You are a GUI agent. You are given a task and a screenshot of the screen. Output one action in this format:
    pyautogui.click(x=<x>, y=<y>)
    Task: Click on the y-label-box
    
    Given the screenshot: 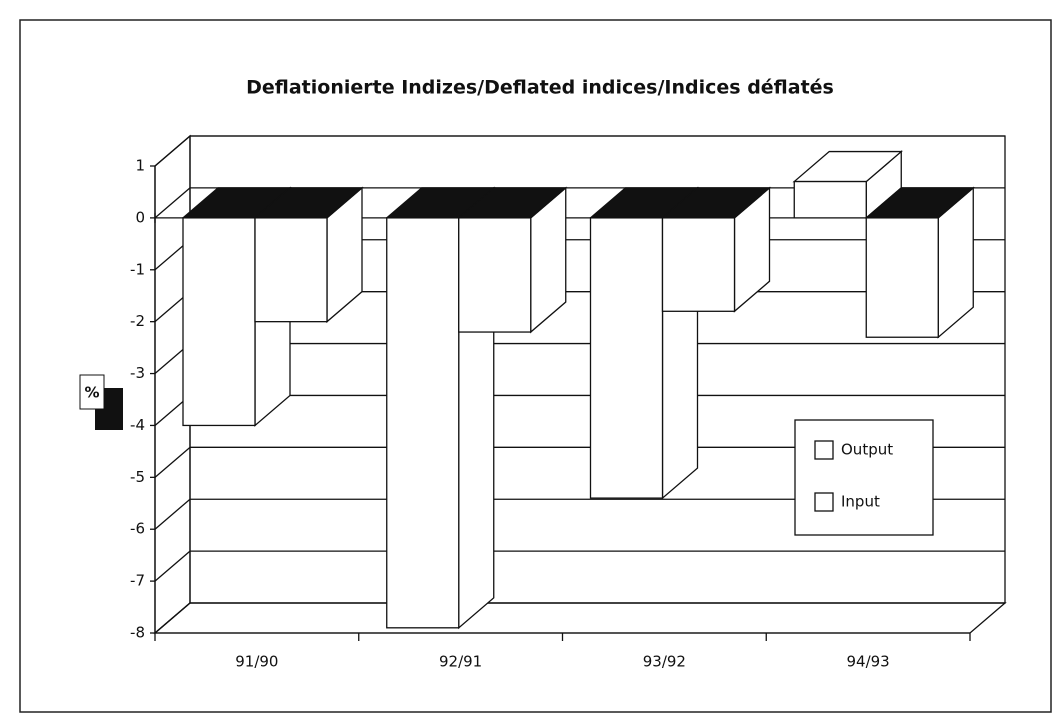 What is the action you would take?
    pyautogui.click(x=92, y=392)
    